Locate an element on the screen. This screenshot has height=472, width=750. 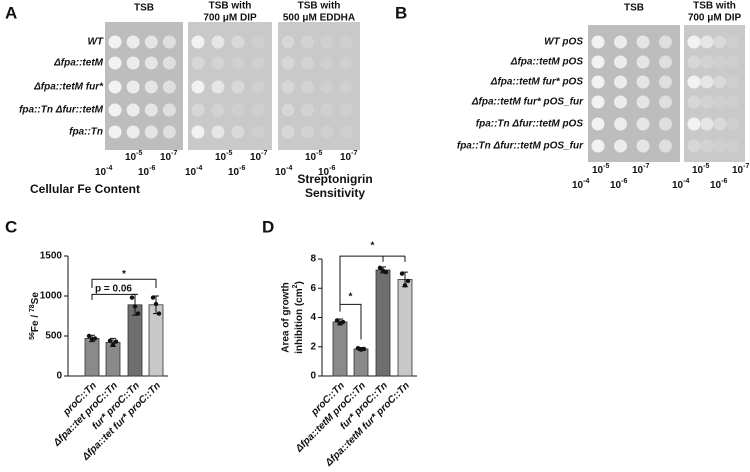
strain-label: fpa::Tn Δfur::tetM pOS_fur is located at coordinates (520, 146).